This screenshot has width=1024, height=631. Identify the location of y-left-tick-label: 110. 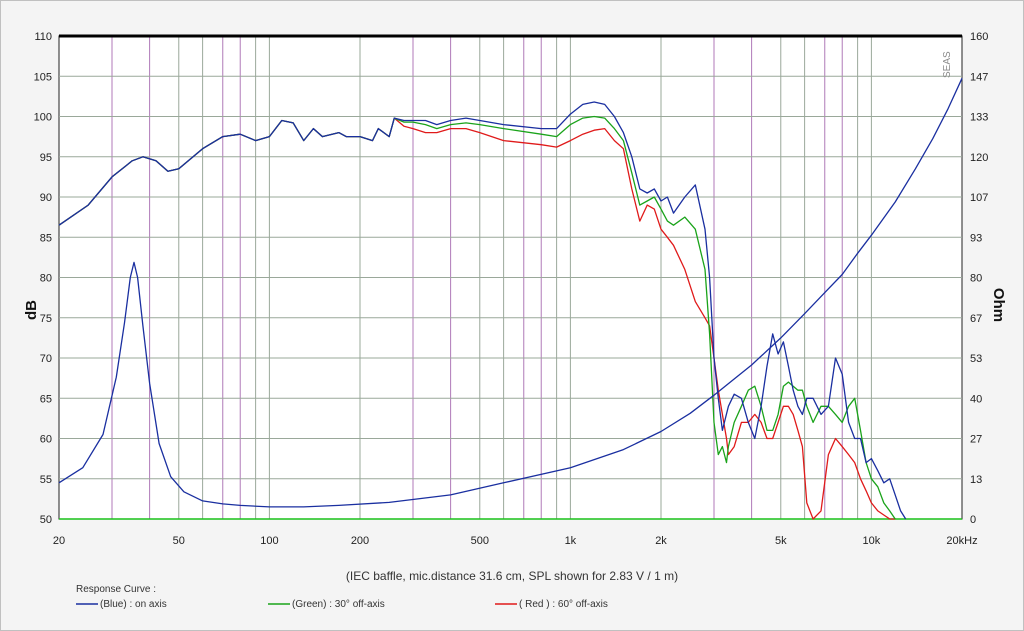
(43, 37).